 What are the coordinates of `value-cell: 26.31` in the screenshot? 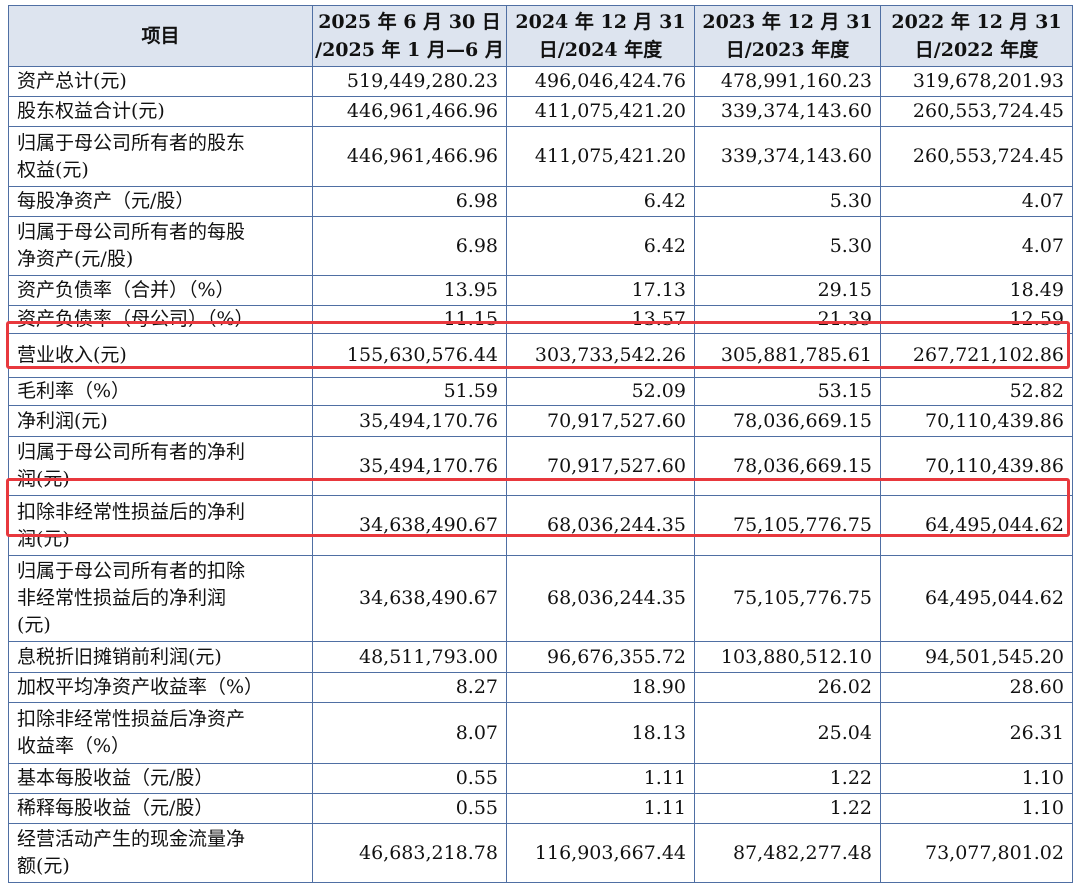 It's located at (976, 733).